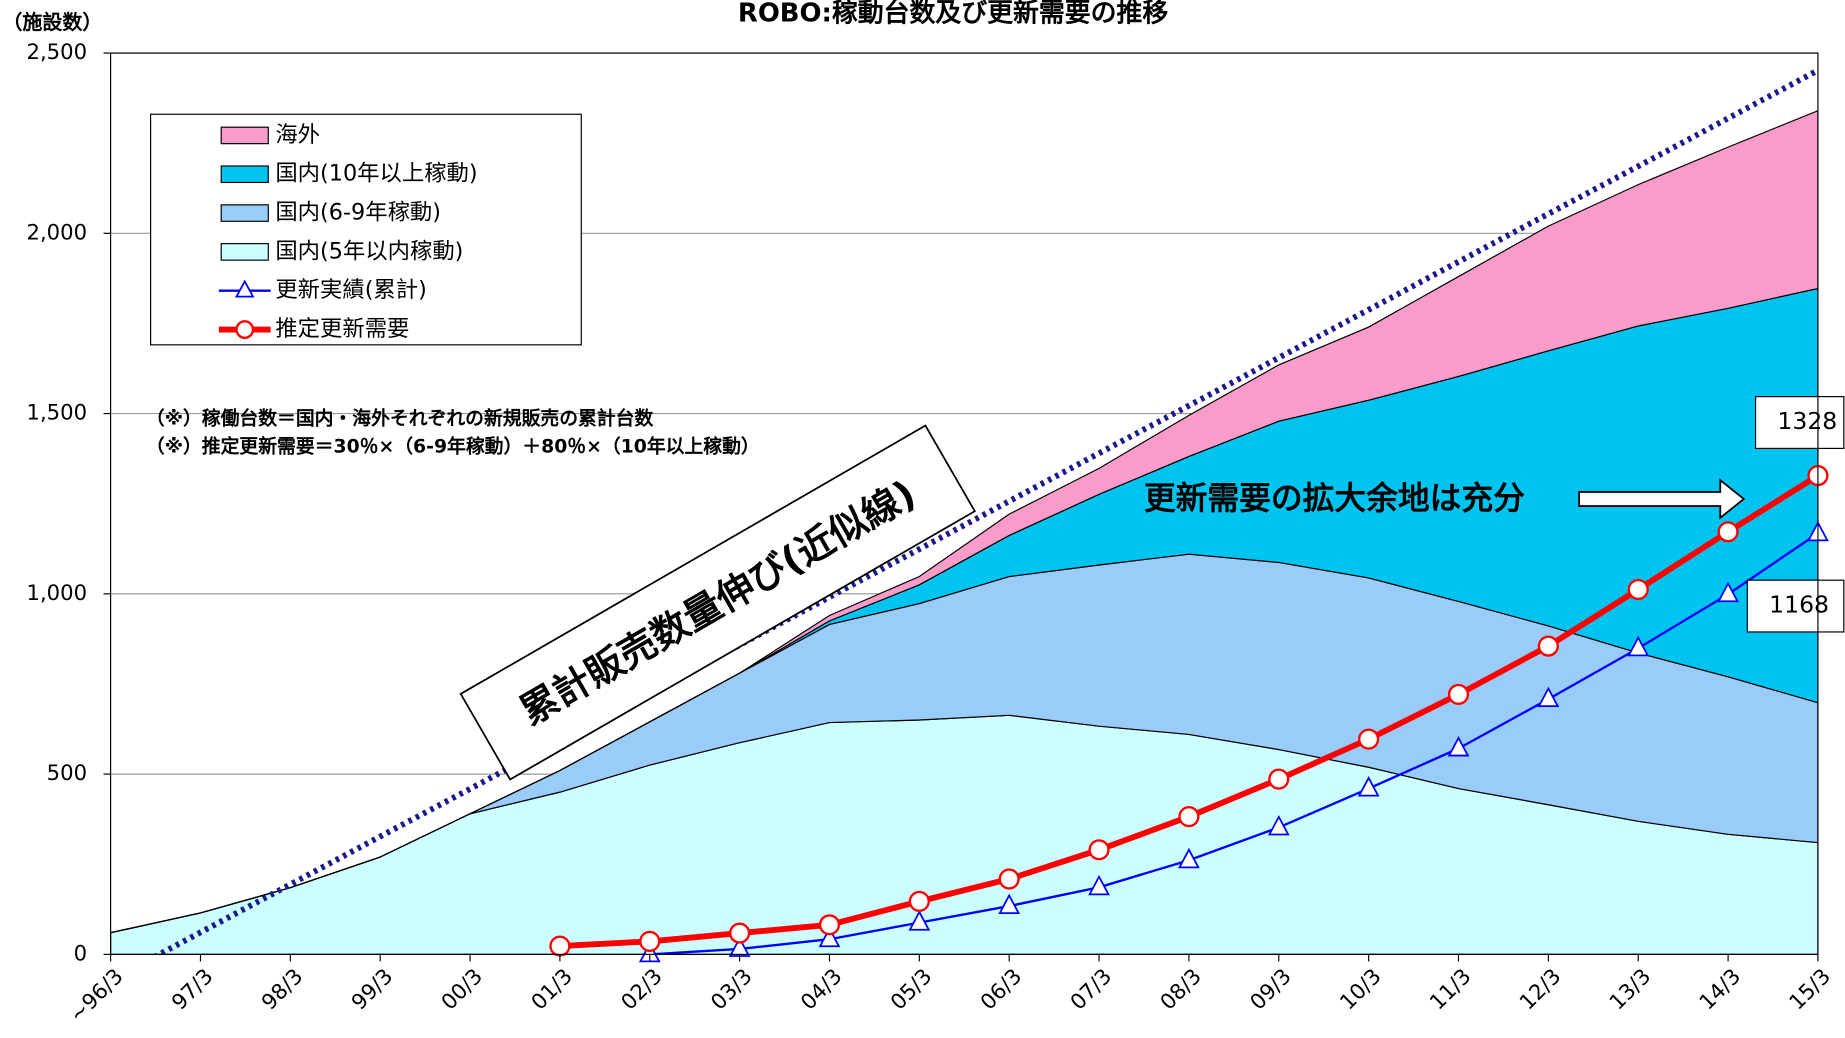 This screenshot has height=1038, width=1845. Describe the element at coordinates (551, 988) in the screenshot. I see `x-tick-label: 01/3` at that location.